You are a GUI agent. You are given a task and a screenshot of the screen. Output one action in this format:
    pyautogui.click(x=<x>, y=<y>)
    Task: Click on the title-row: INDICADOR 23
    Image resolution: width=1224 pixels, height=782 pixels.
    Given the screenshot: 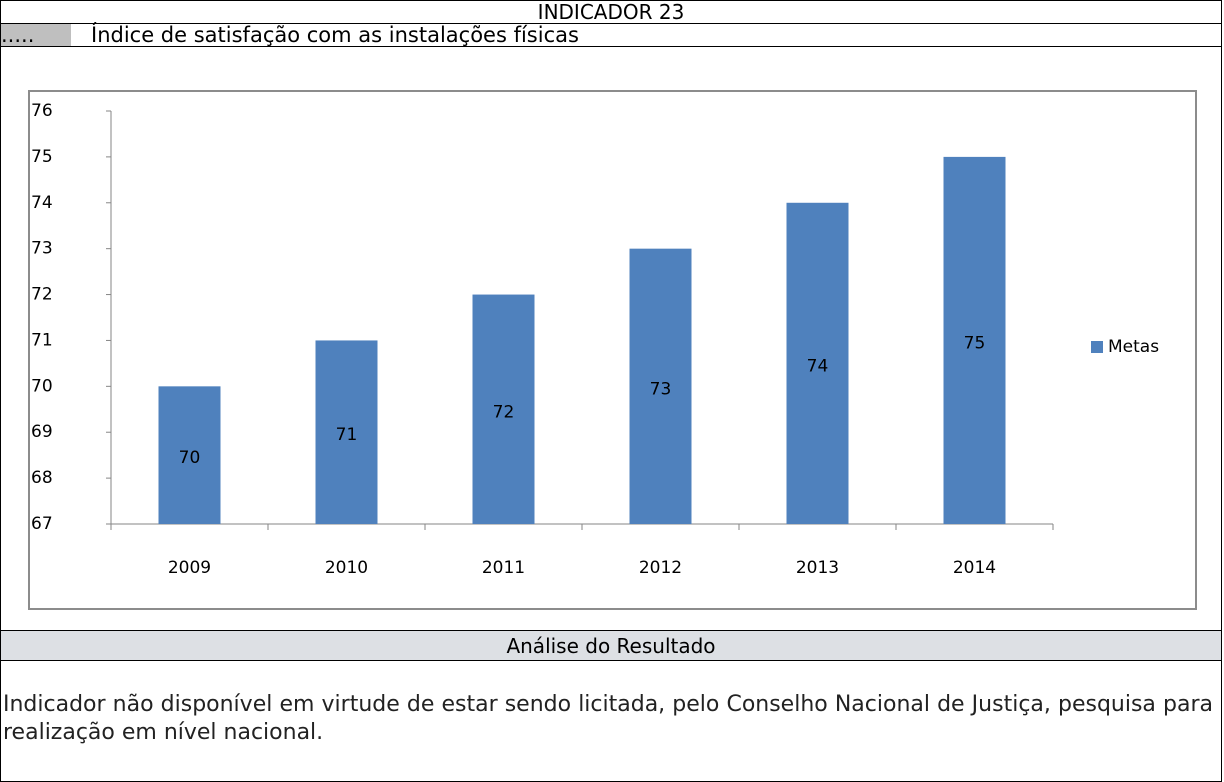 What is the action you would take?
    pyautogui.click(x=611, y=12)
    